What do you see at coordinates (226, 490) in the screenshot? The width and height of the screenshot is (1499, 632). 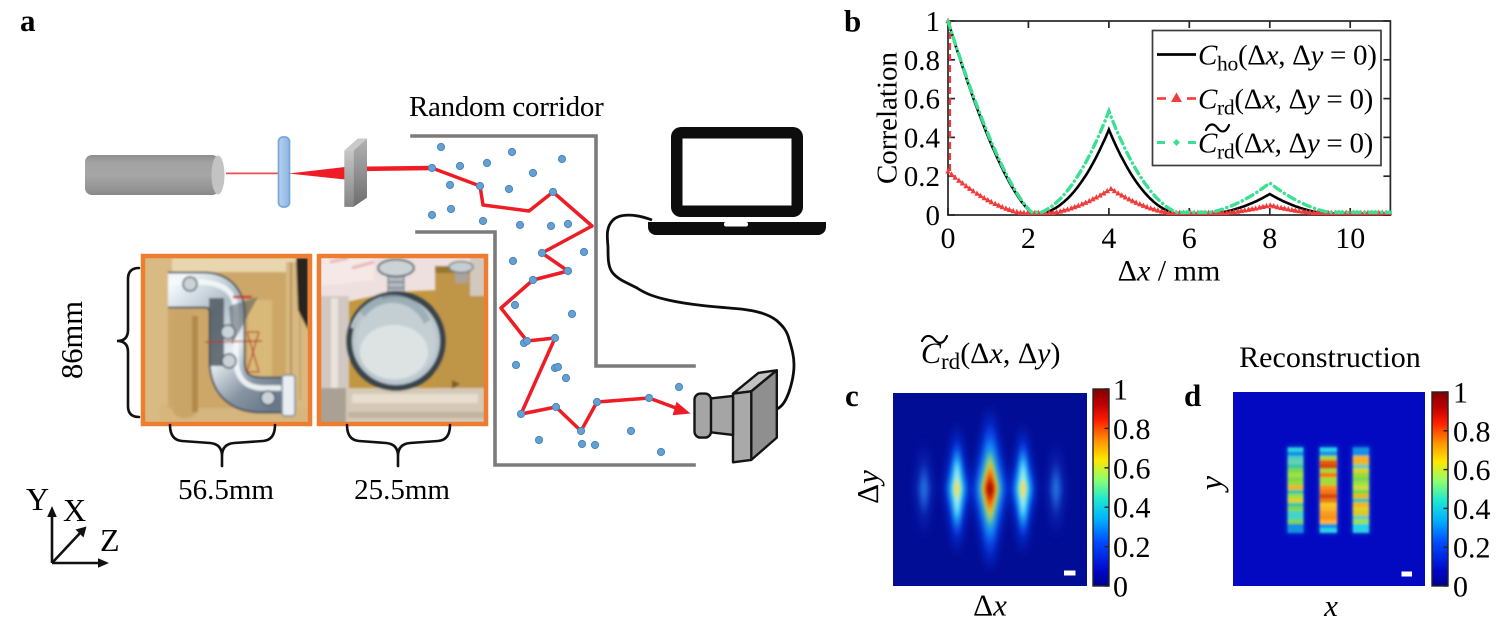 I see `svg-text: 56.5mm` at bounding box center [226, 490].